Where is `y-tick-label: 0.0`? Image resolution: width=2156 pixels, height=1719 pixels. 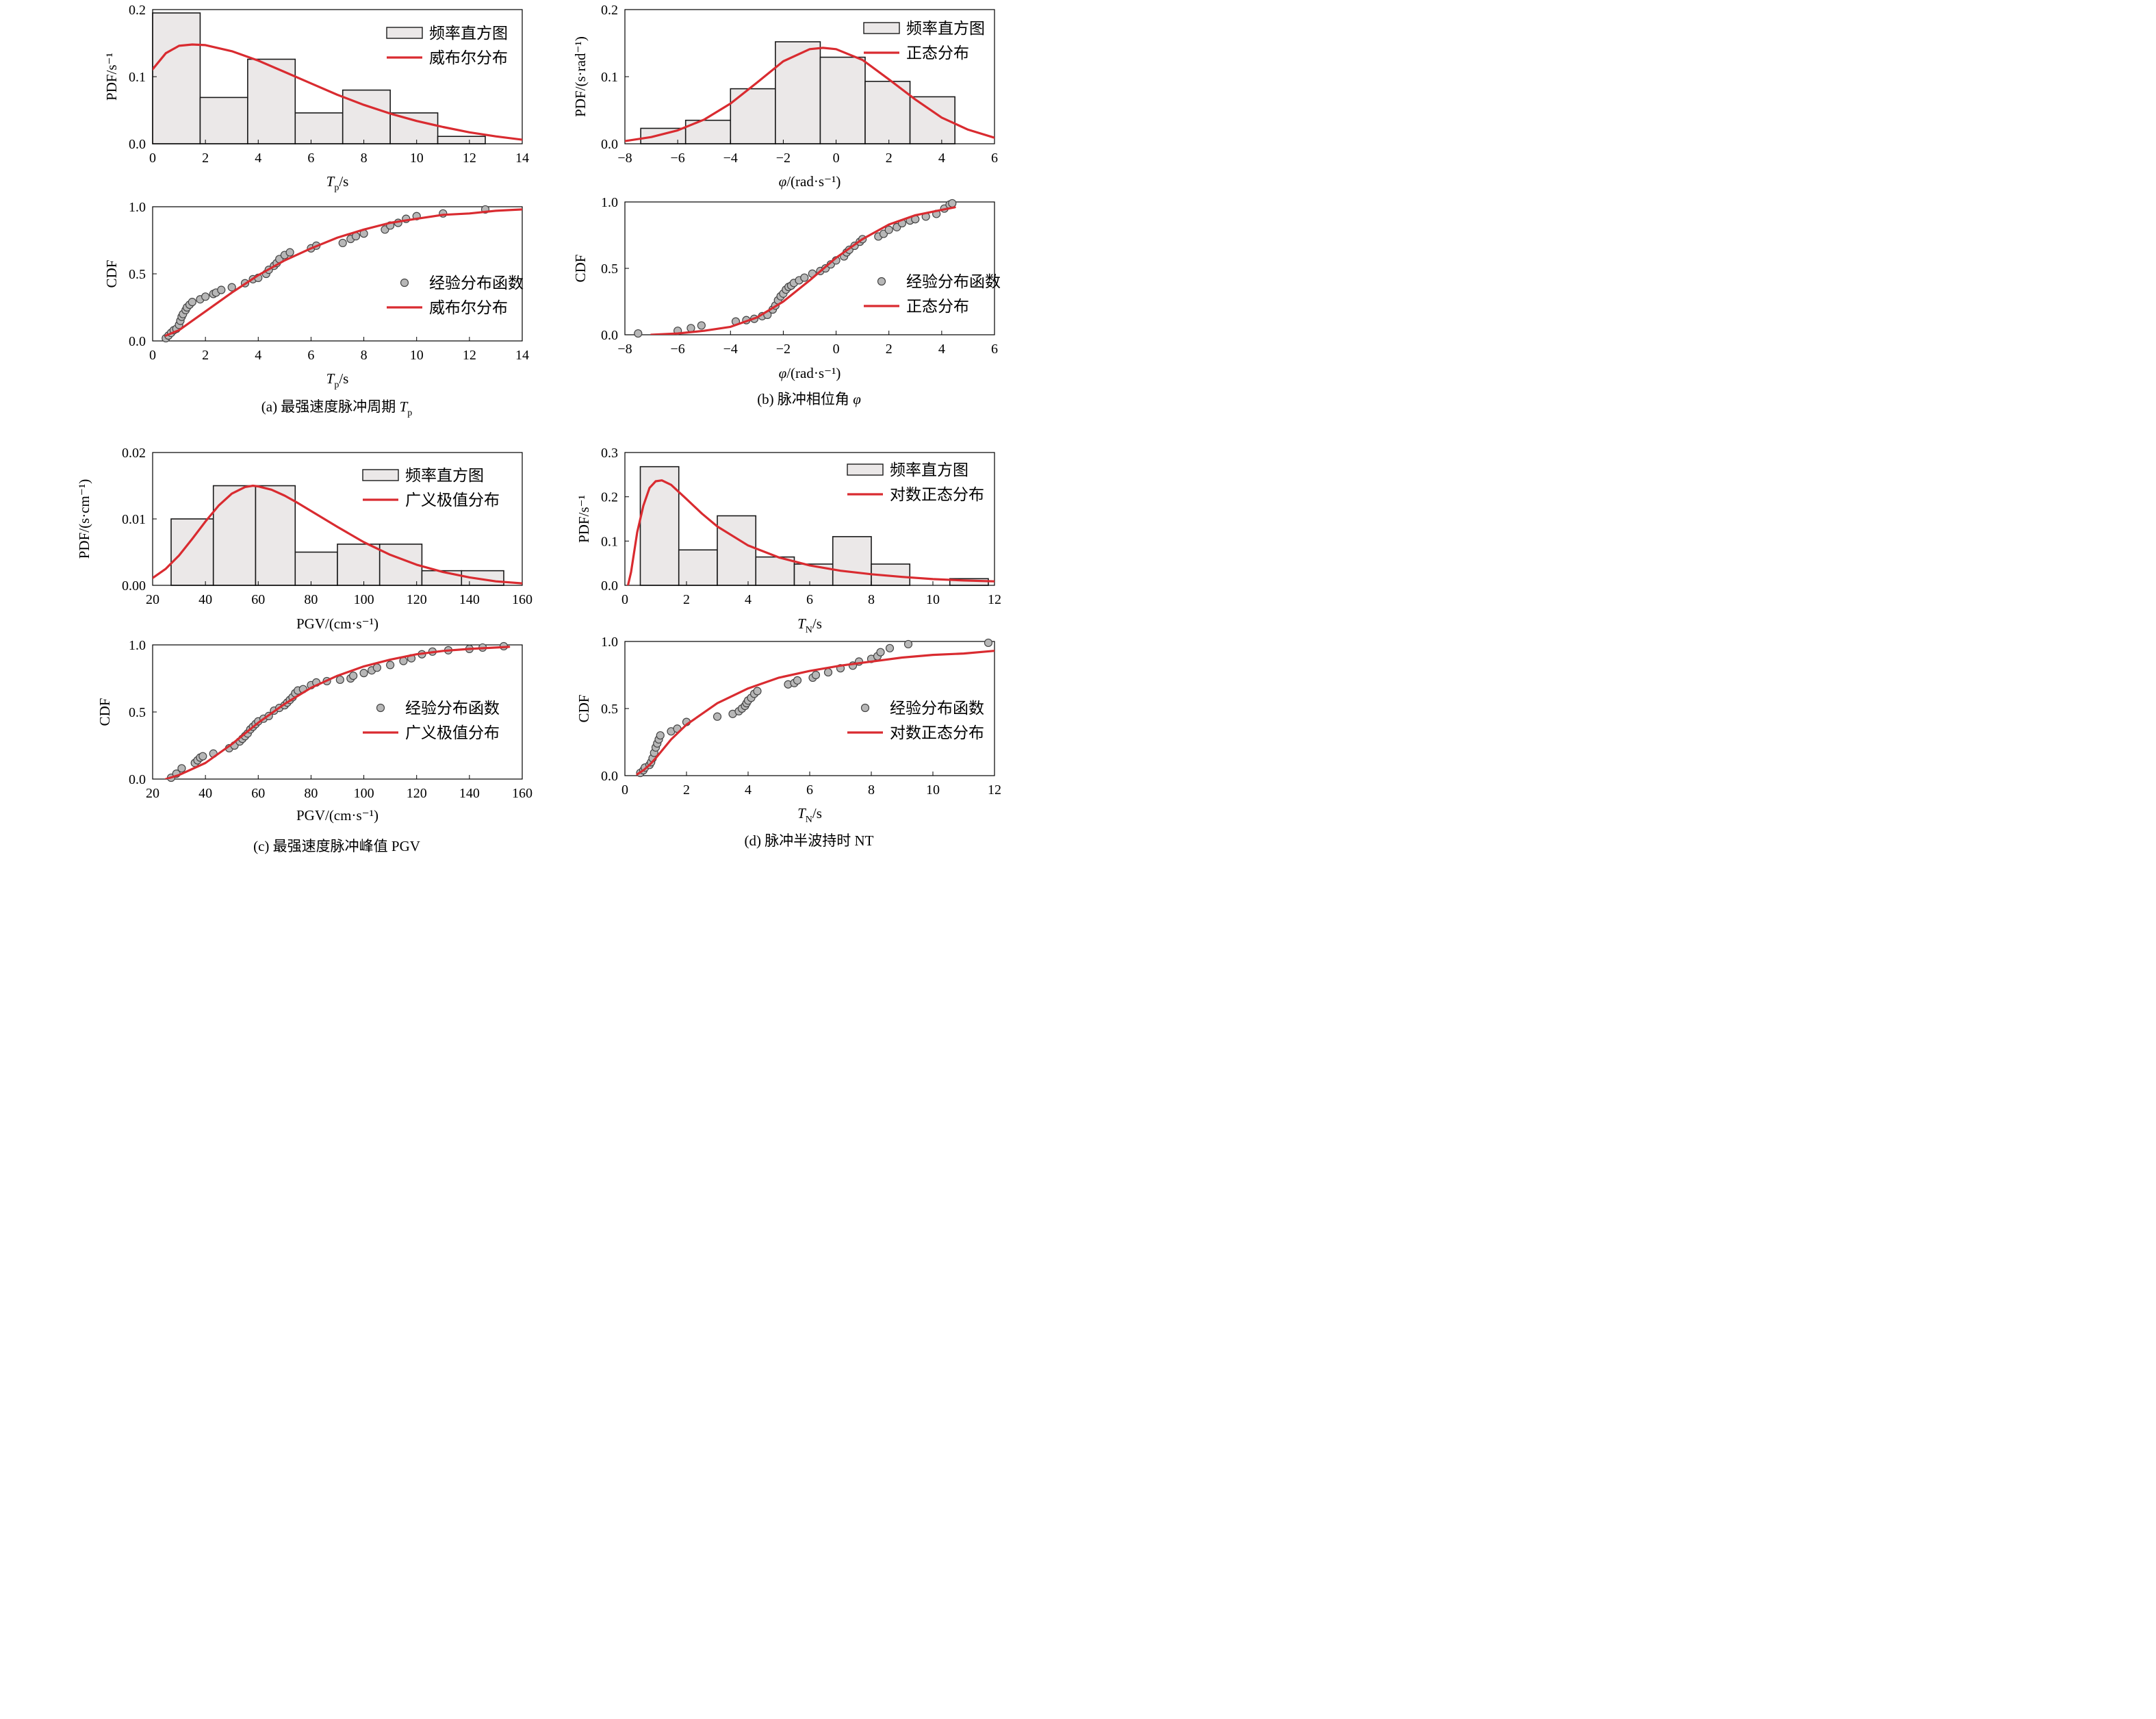
y-tick-label: 0.0 is located at coordinates (137, 144).